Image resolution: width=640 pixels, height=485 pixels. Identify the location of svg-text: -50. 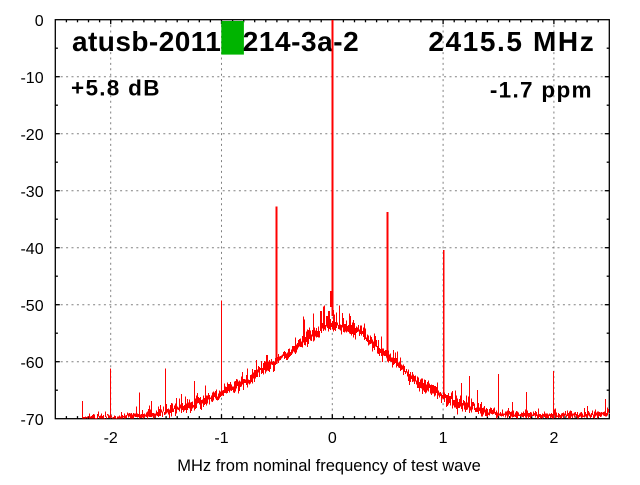
(31, 306).